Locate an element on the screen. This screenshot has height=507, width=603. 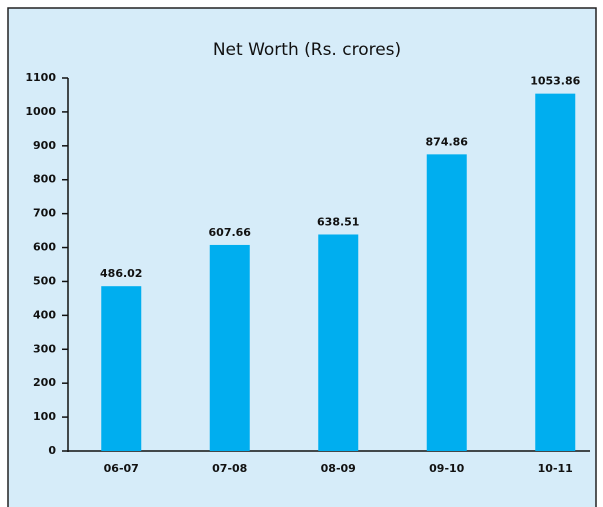
y-tick-label: 0 is located at coordinates (52, 450).